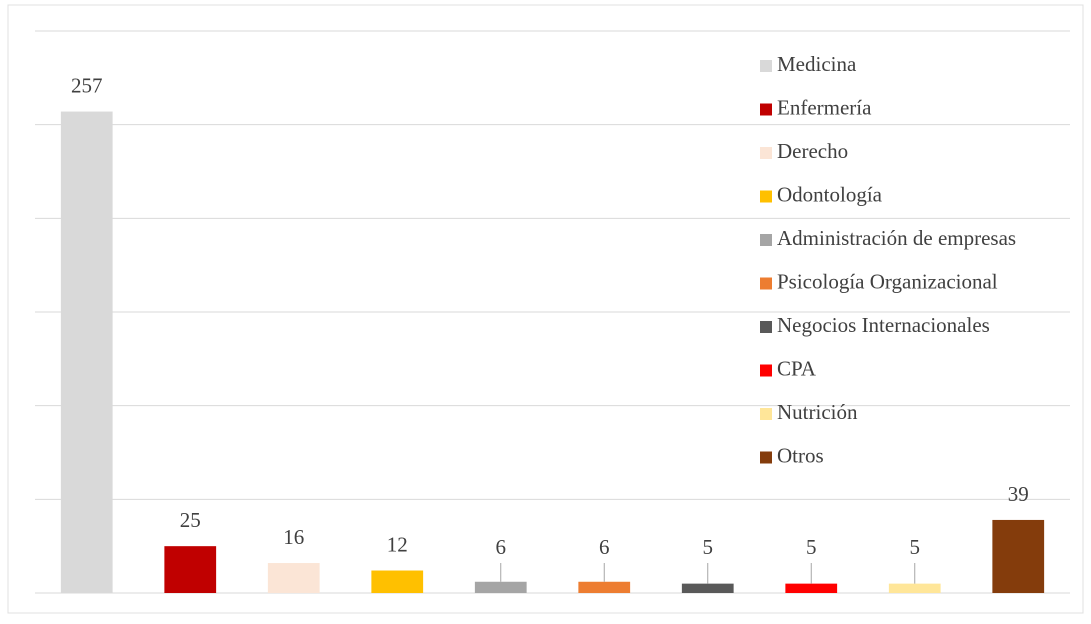 This screenshot has height=624, width=1091. Describe the element at coordinates (797, 368) in the screenshot. I see `legend-label: CPA` at that location.